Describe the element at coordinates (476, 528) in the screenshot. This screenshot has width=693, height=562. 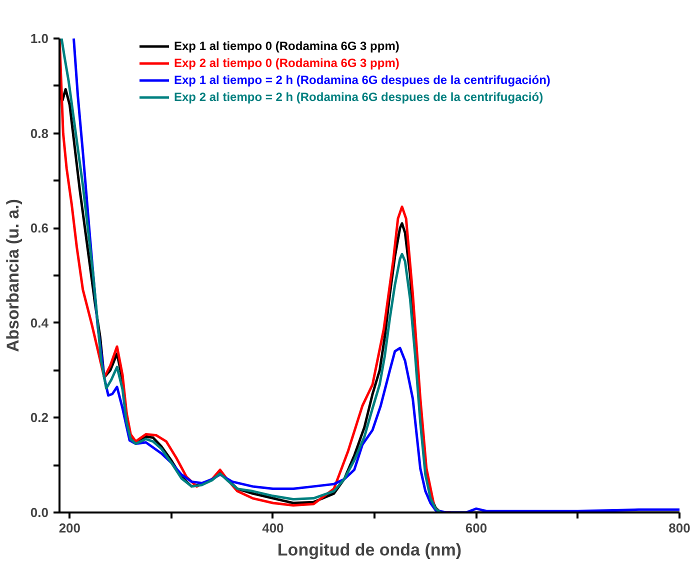
I see `x-tick-label: 600` at that location.